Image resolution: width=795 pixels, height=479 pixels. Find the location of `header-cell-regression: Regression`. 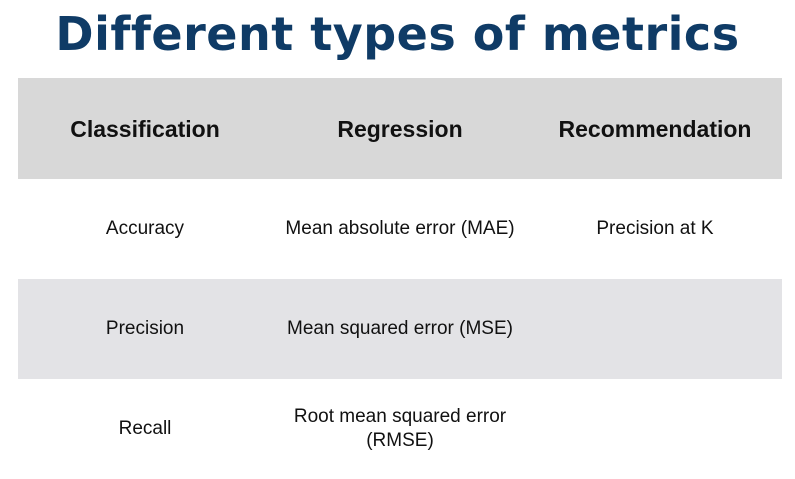

header-cell-regression: Regression is located at coordinates (400, 128).